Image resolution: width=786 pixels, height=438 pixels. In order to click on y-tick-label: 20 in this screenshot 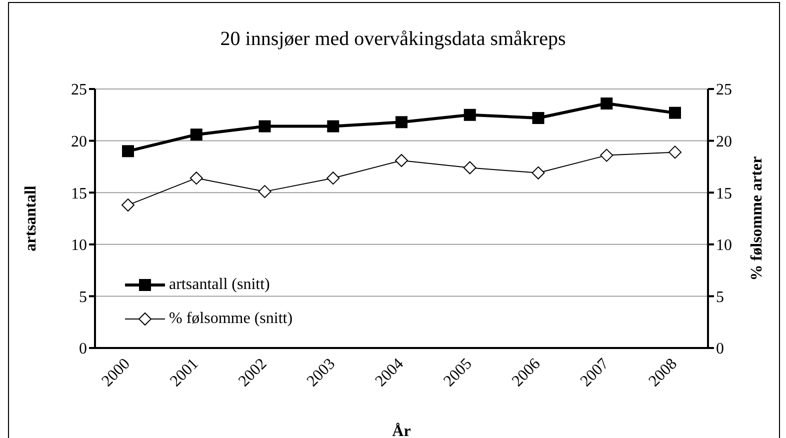, I will do `click(79, 141)`.